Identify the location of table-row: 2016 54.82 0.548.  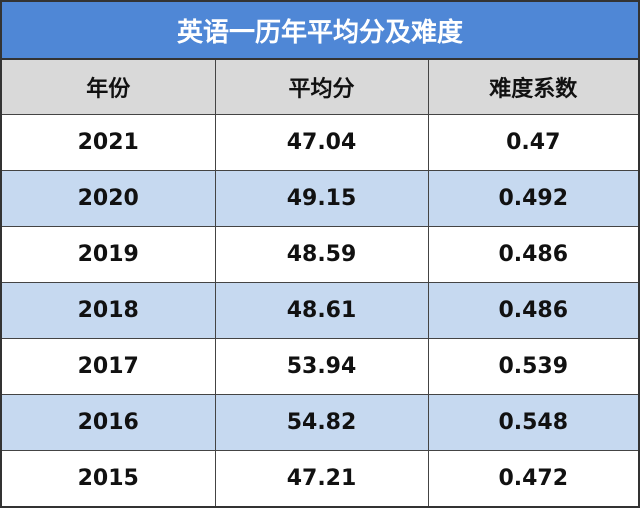
(320, 422).